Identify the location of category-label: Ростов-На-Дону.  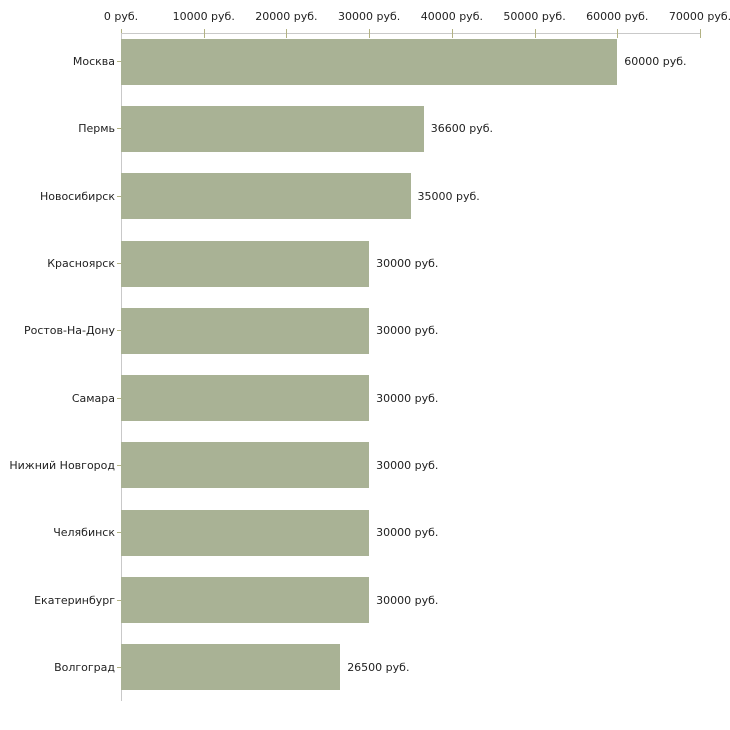
(69, 331).